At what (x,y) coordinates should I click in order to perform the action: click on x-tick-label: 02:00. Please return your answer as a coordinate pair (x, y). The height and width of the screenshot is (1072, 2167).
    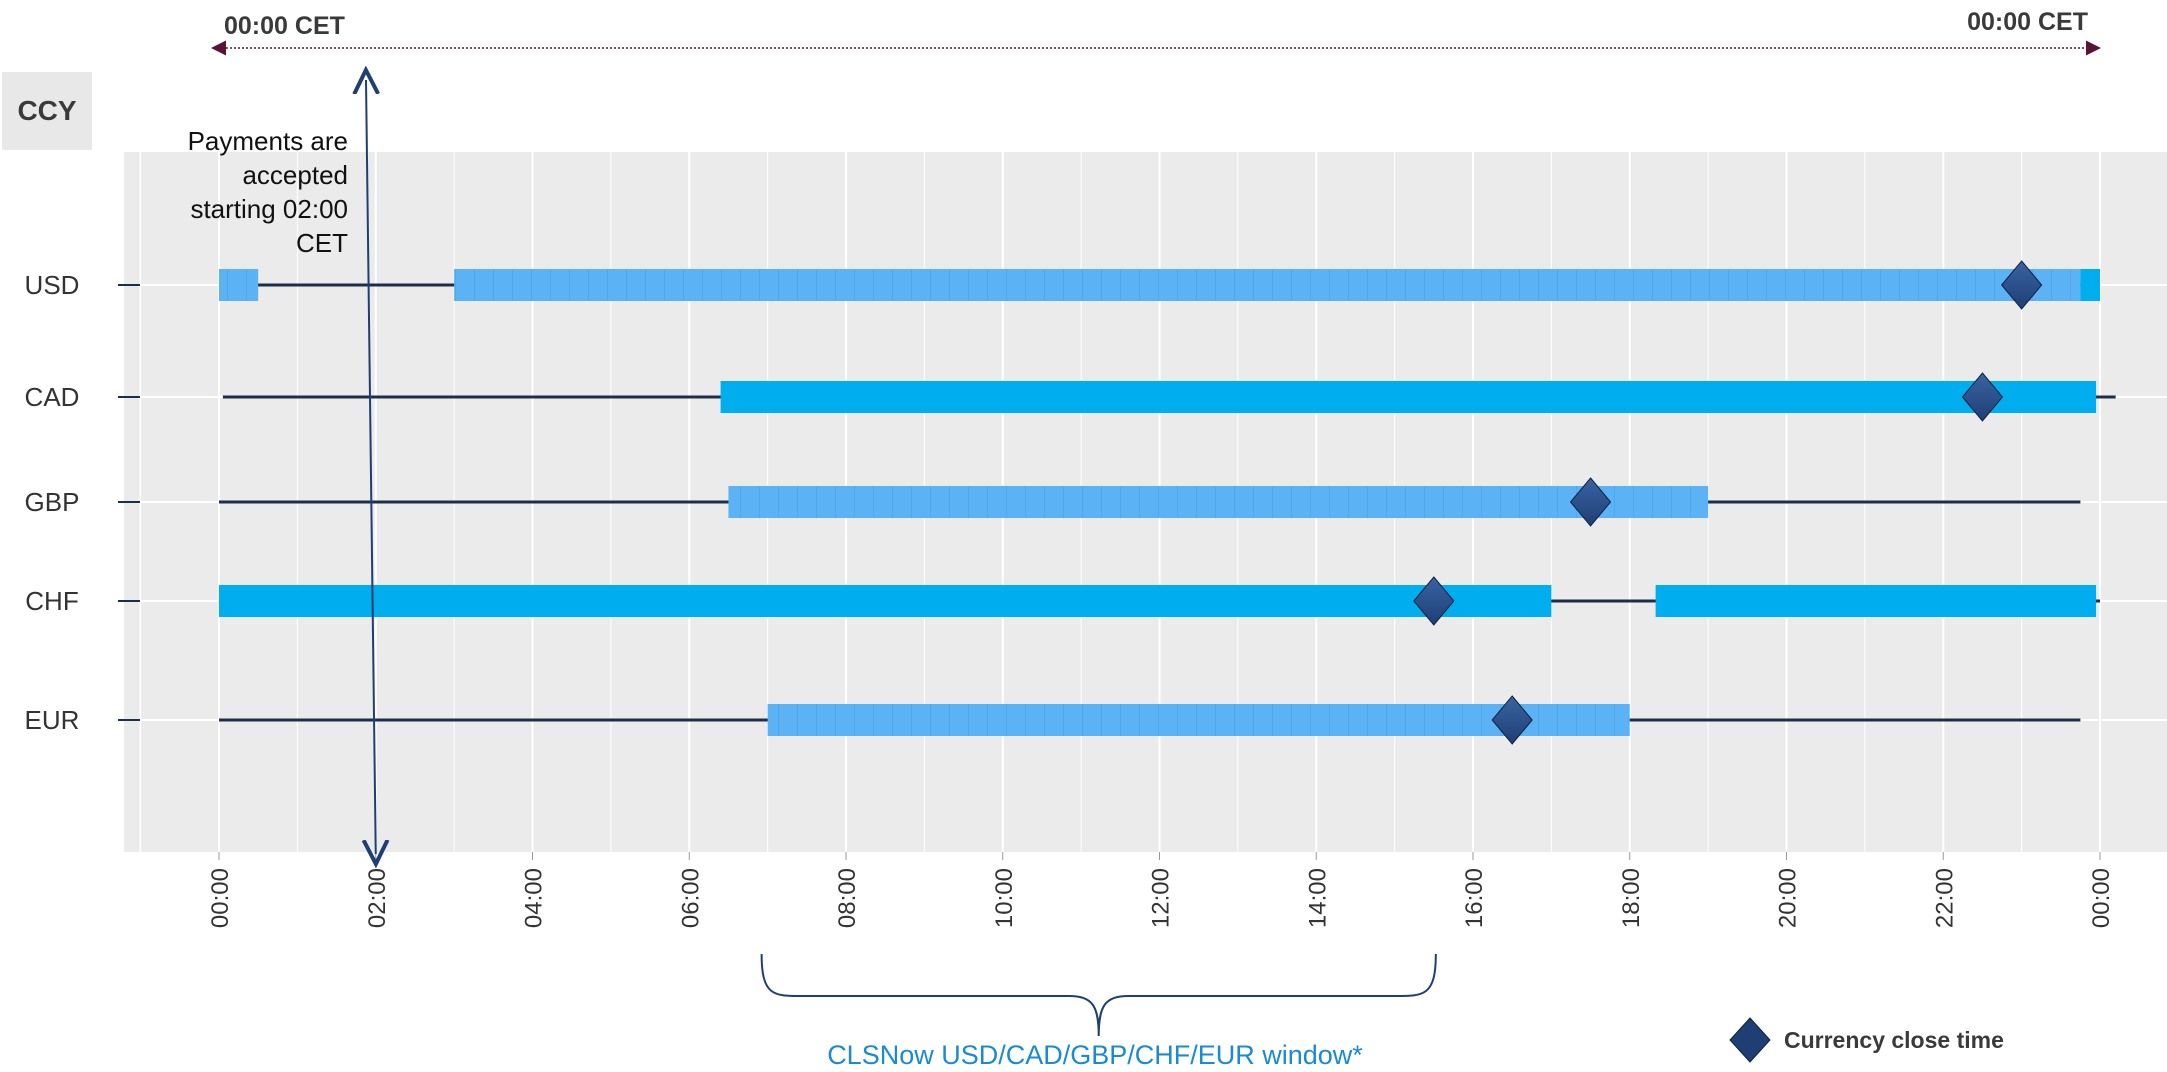
    Looking at the image, I should click on (377, 898).